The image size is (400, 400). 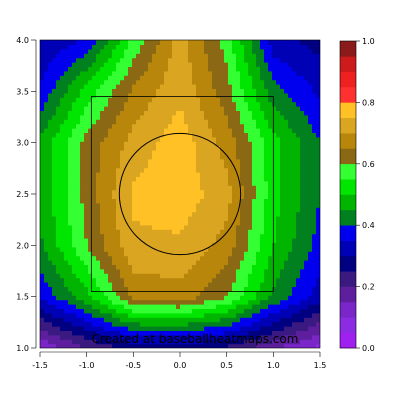 I want to click on colorbar-swatch, so click(x=348, y=202).